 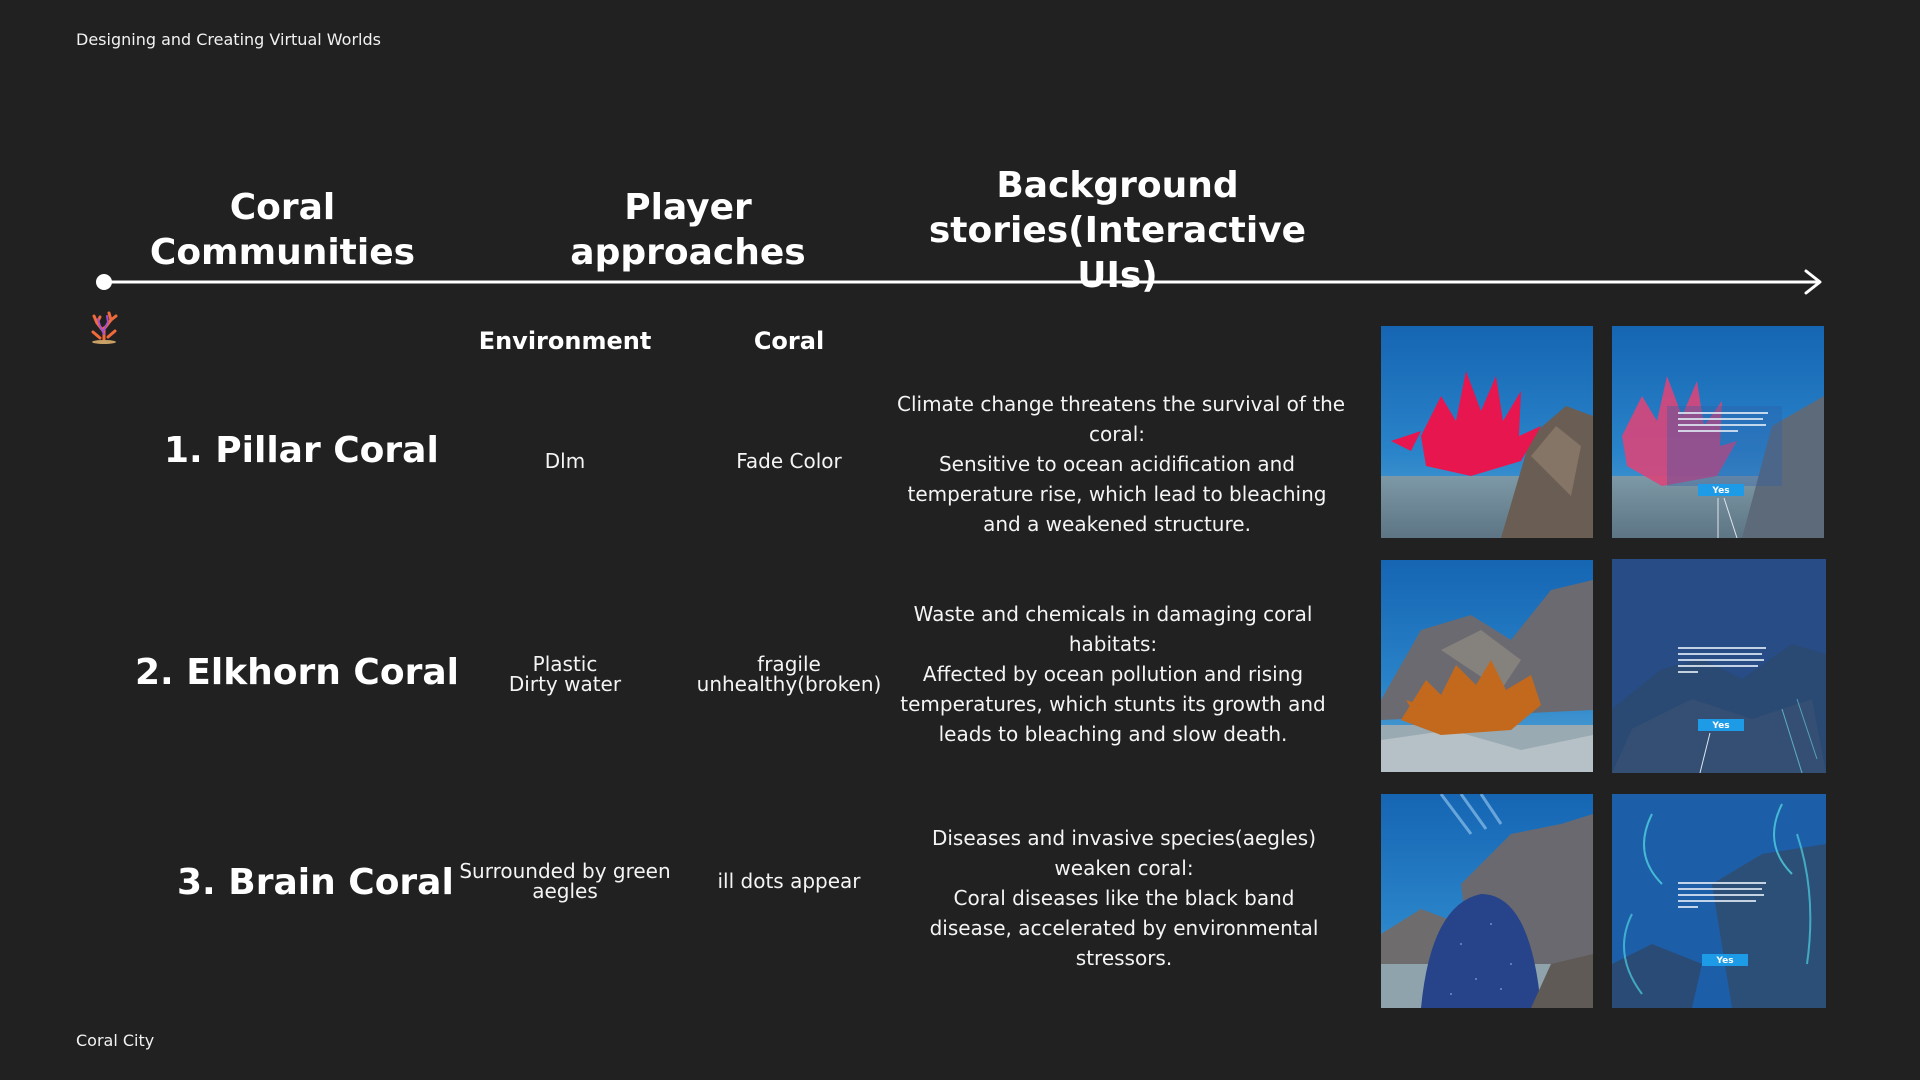 I want to click on environment-cell: Plastic Dirty water, so click(x=565, y=674).